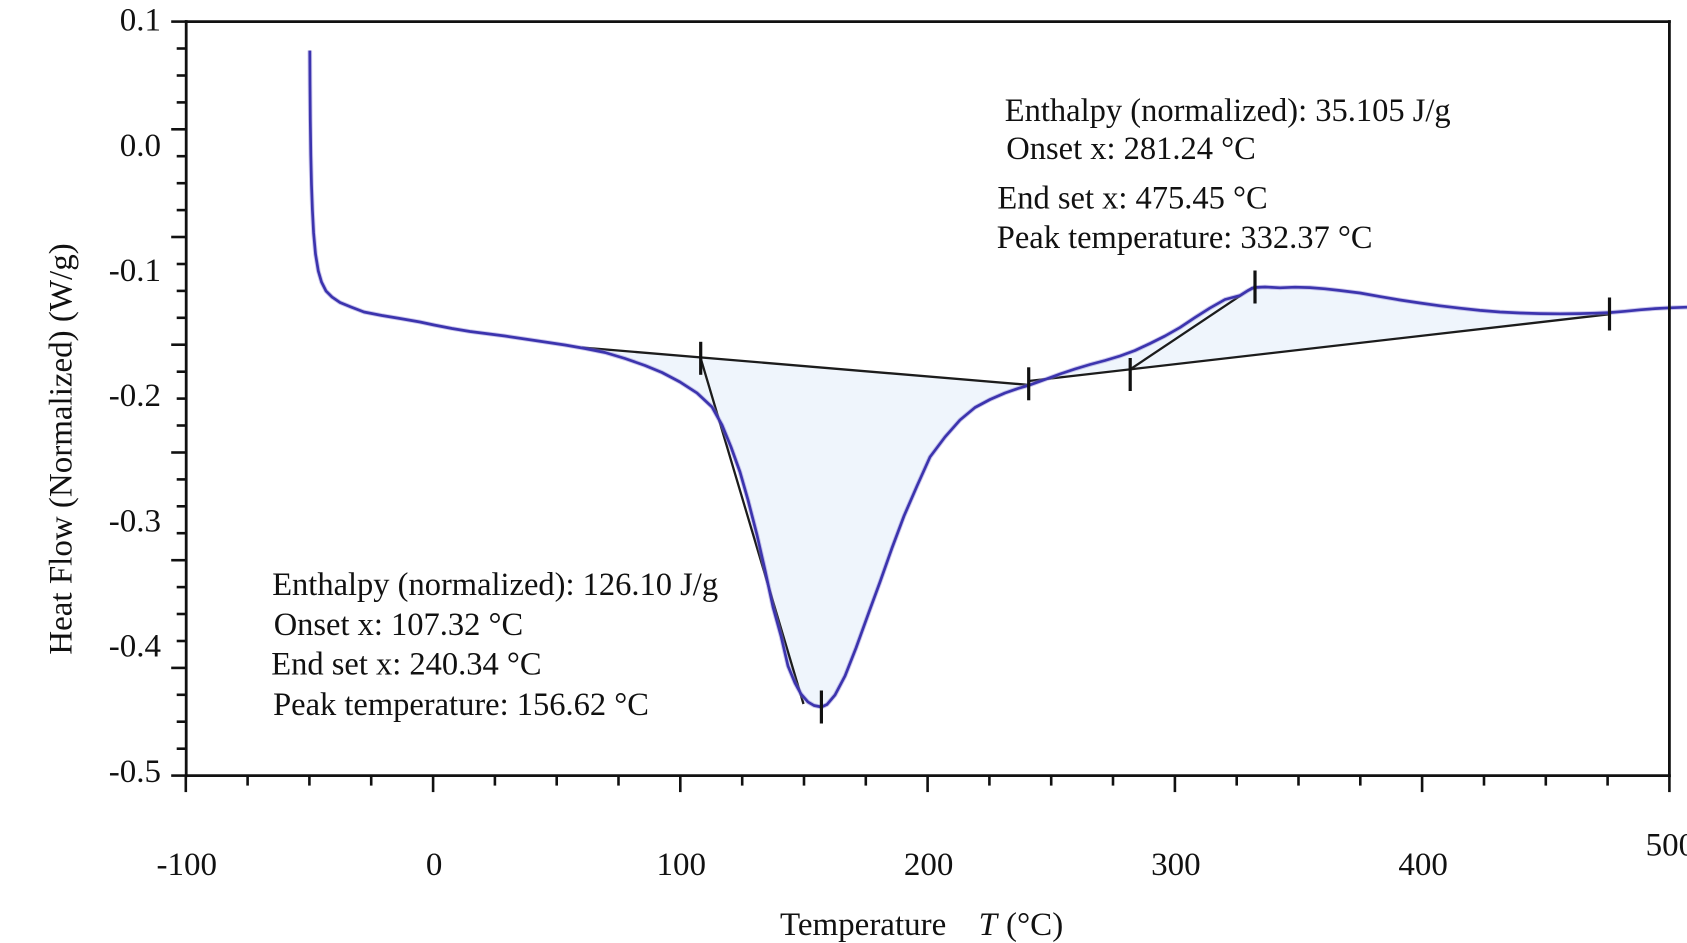  What do you see at coordinates (1666, 846) in the screenshot?
I see `svg-text: 500` at bounding box center [1666, 846].